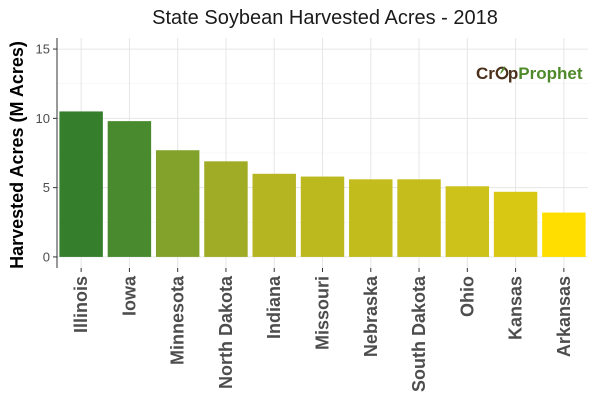 The width and height of the screenshot is (600, 420). I want to click on logo-p-part: p, so click(513, 73).